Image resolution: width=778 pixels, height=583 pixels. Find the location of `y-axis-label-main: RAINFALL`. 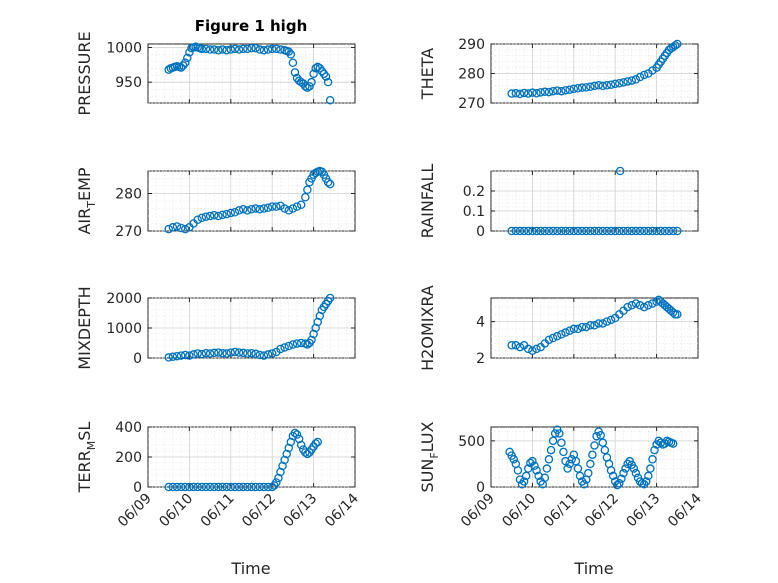

y-axis-label-main: RAINFALL is located at coordinates (427, 201).